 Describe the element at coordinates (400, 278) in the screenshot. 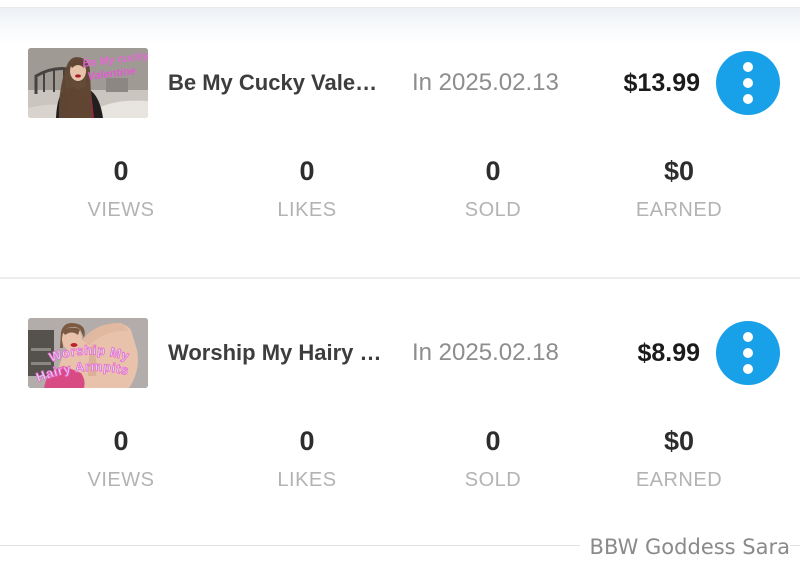

I see `row-divider` at that location.